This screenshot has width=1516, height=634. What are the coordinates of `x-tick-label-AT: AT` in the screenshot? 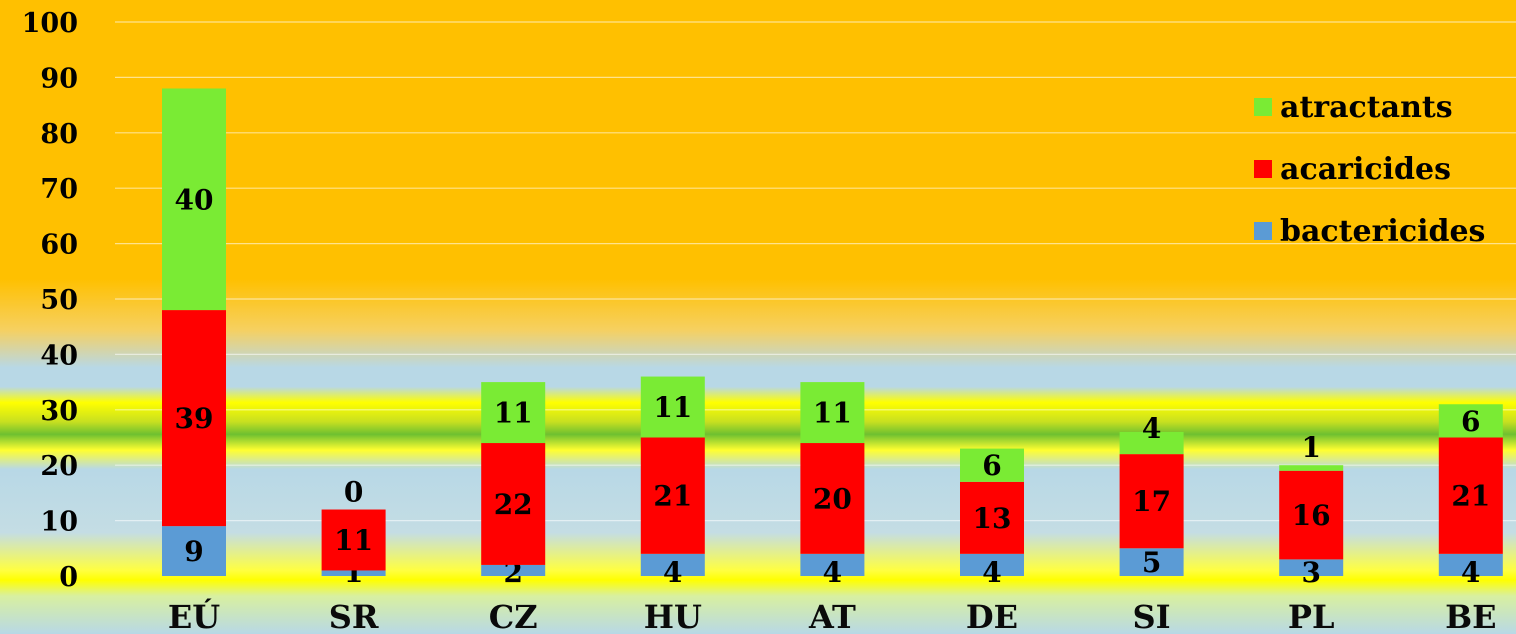 It's located at (832, 616).